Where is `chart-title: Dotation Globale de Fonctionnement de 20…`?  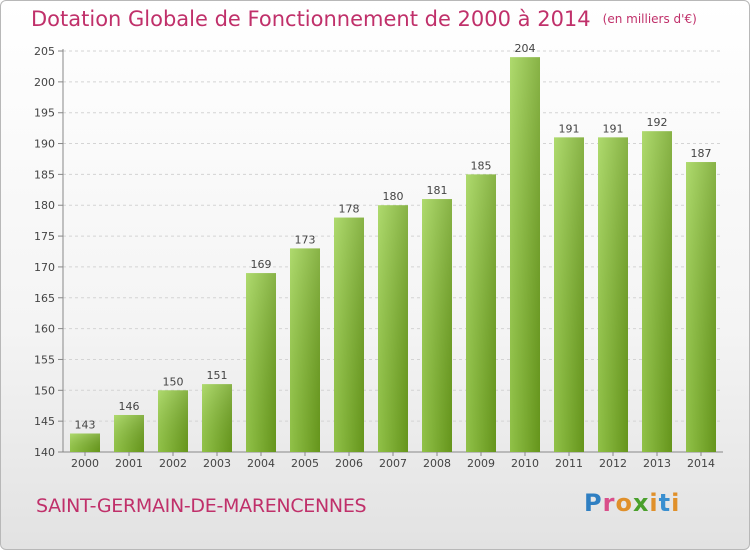
chart-title: Dotation Globale de Fonctionnement de 20… is located at coordinates (364, 19).